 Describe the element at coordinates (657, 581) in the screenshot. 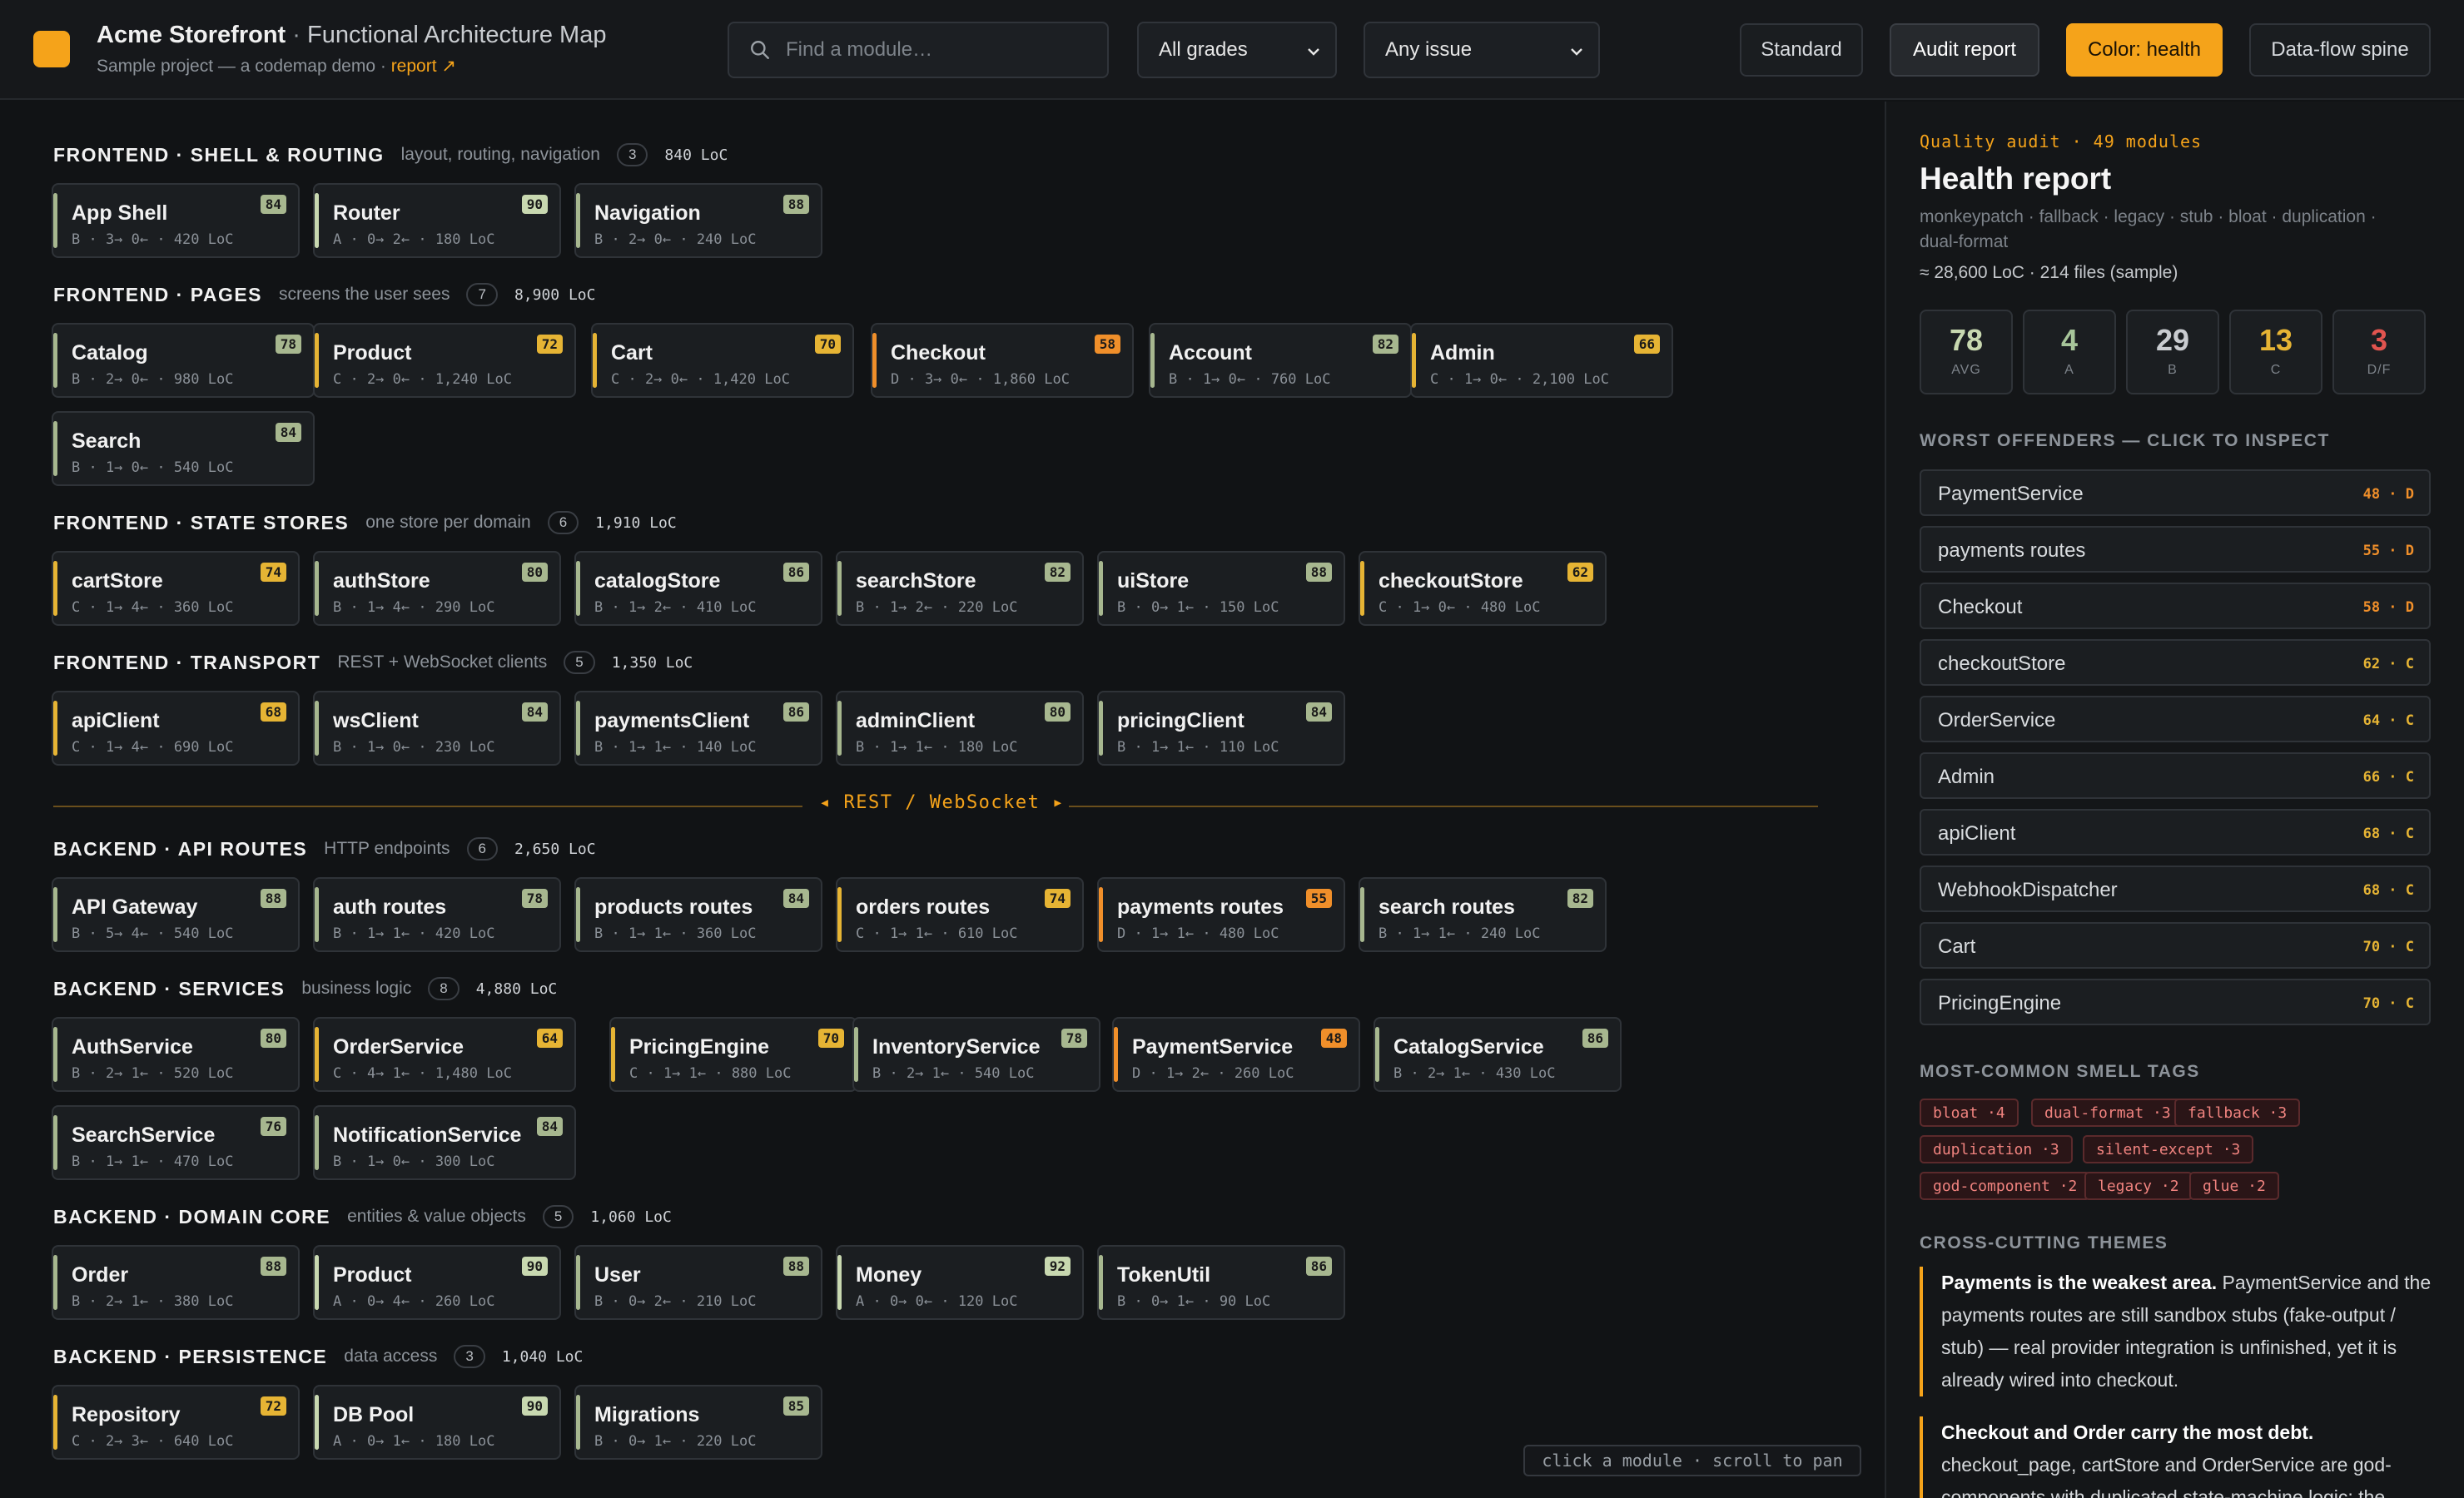

I see `module-name: catalogStore` at that location.